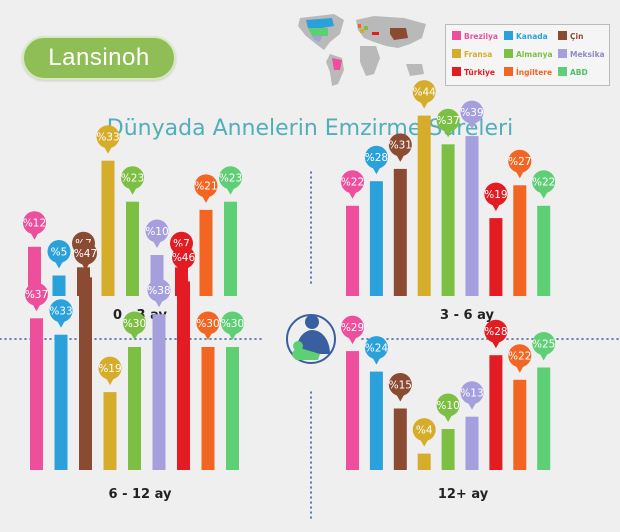 The width and height of the screenshot is (620, 532). What do you see at coordinates (415, 70) in the screenshot?
I see `map-landmass-australia` at bounding box center [415, 70].